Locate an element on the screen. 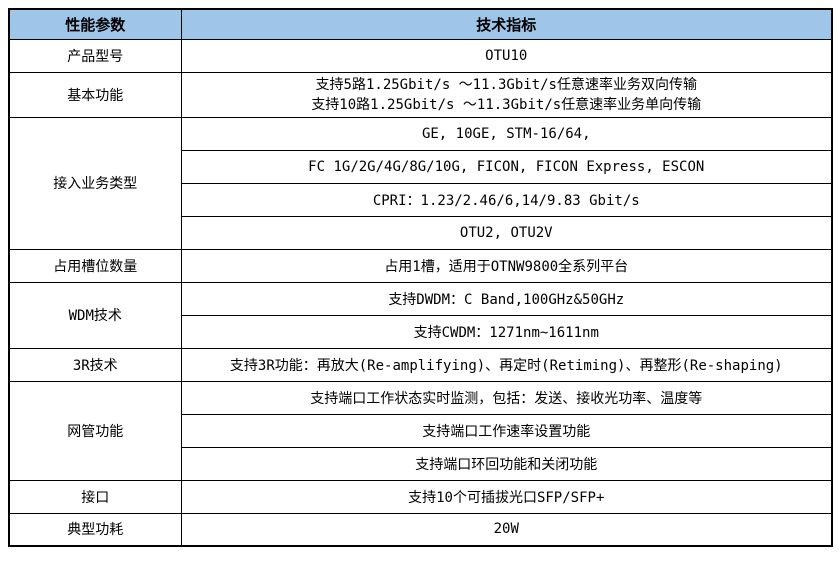  table-row-product-model: 产品型号 OTU10 is located at coordinates (420, 55).